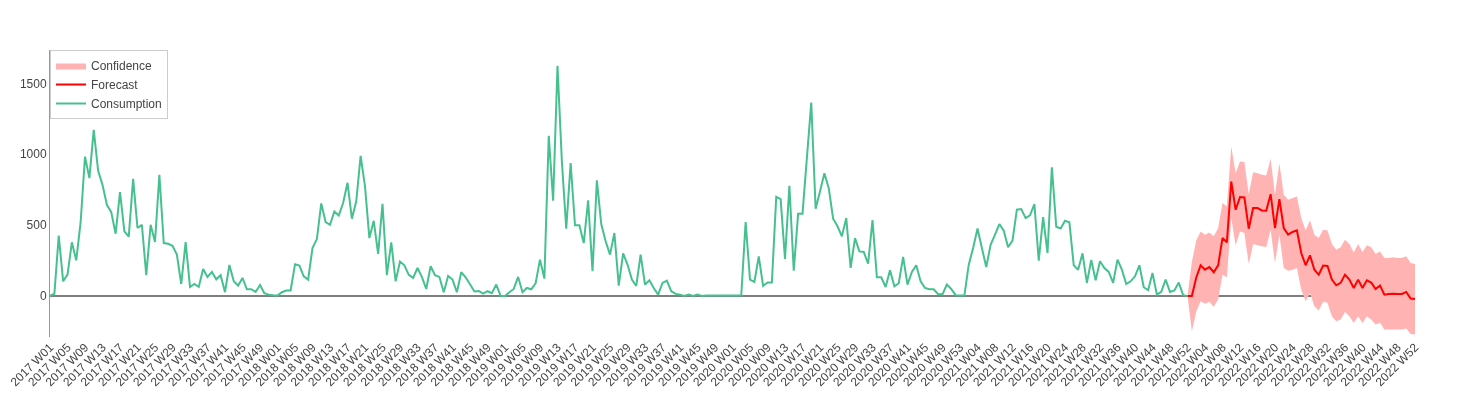 Image resolution: width=1465 pixels, height=400 pixels. I want to click on y-tick-label: 500, so click(36, 225).